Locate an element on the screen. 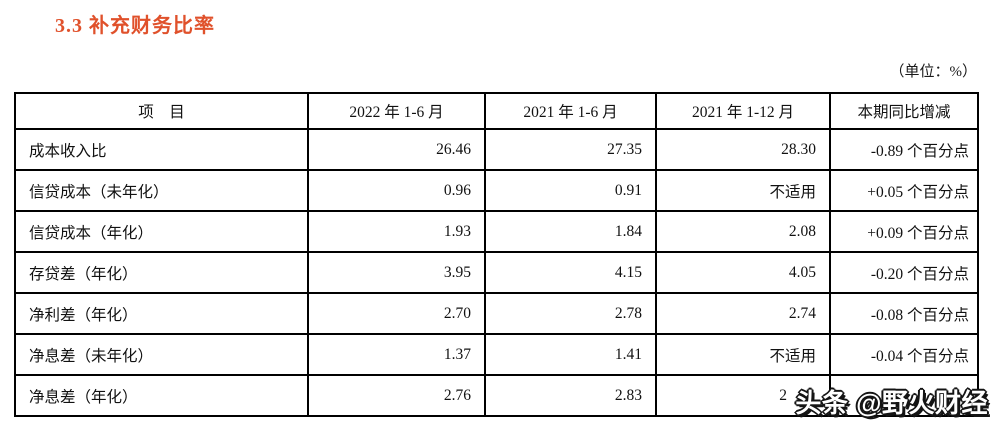  row-item-label: 信贷成本（年化） is located at coordinates (161, 231).